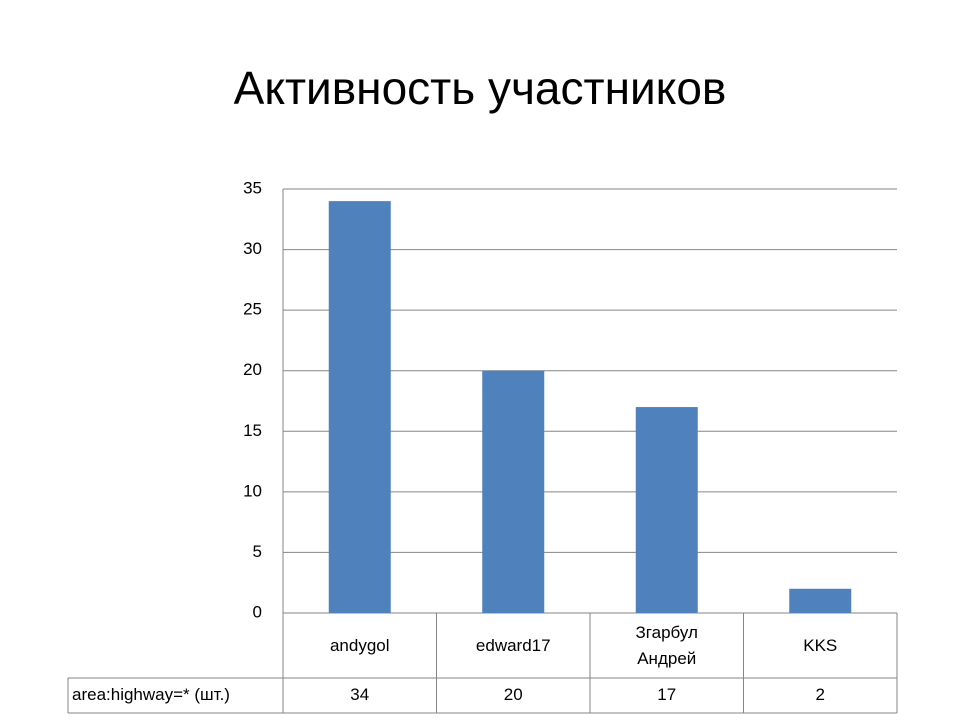  I want to click on legend-entry: area:highway=* (шт.), so click(151, 694).